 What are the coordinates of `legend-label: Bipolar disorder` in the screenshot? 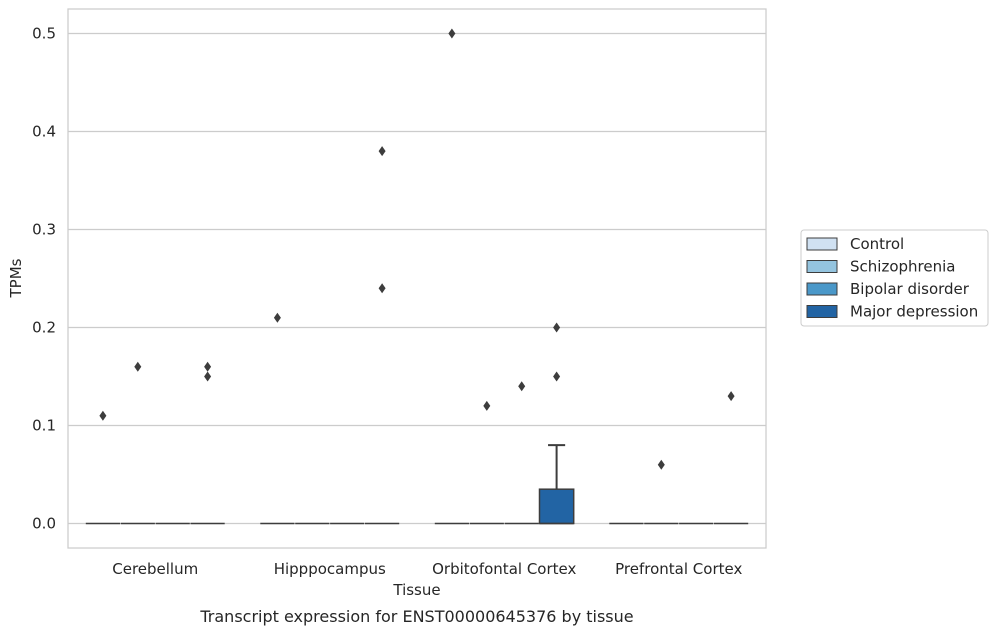 It's located at (910, 289).